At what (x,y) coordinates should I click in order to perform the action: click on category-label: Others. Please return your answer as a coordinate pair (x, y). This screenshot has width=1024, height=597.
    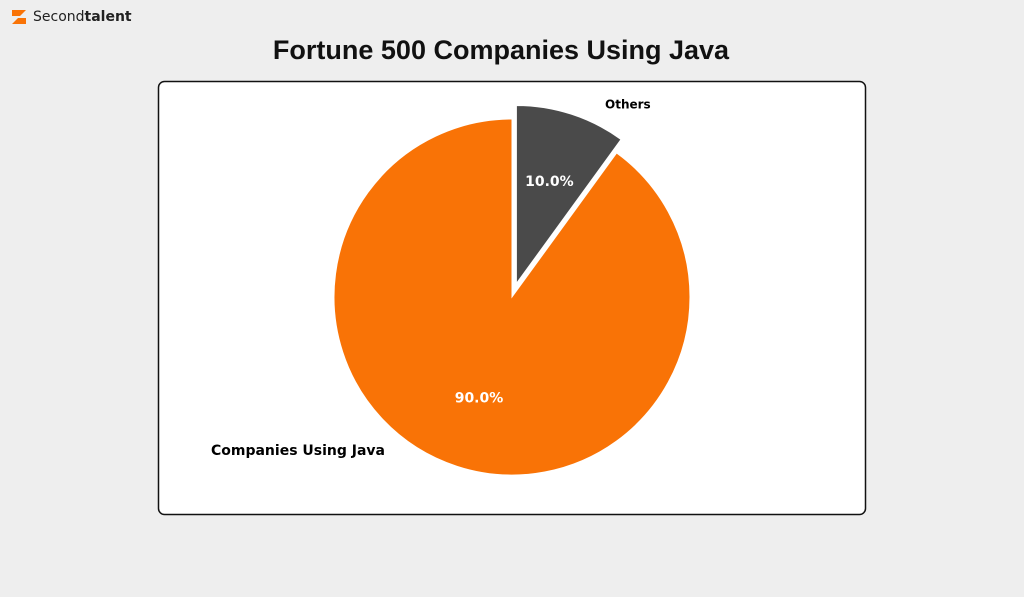
    Looking at the image, I should click on (628, 105).